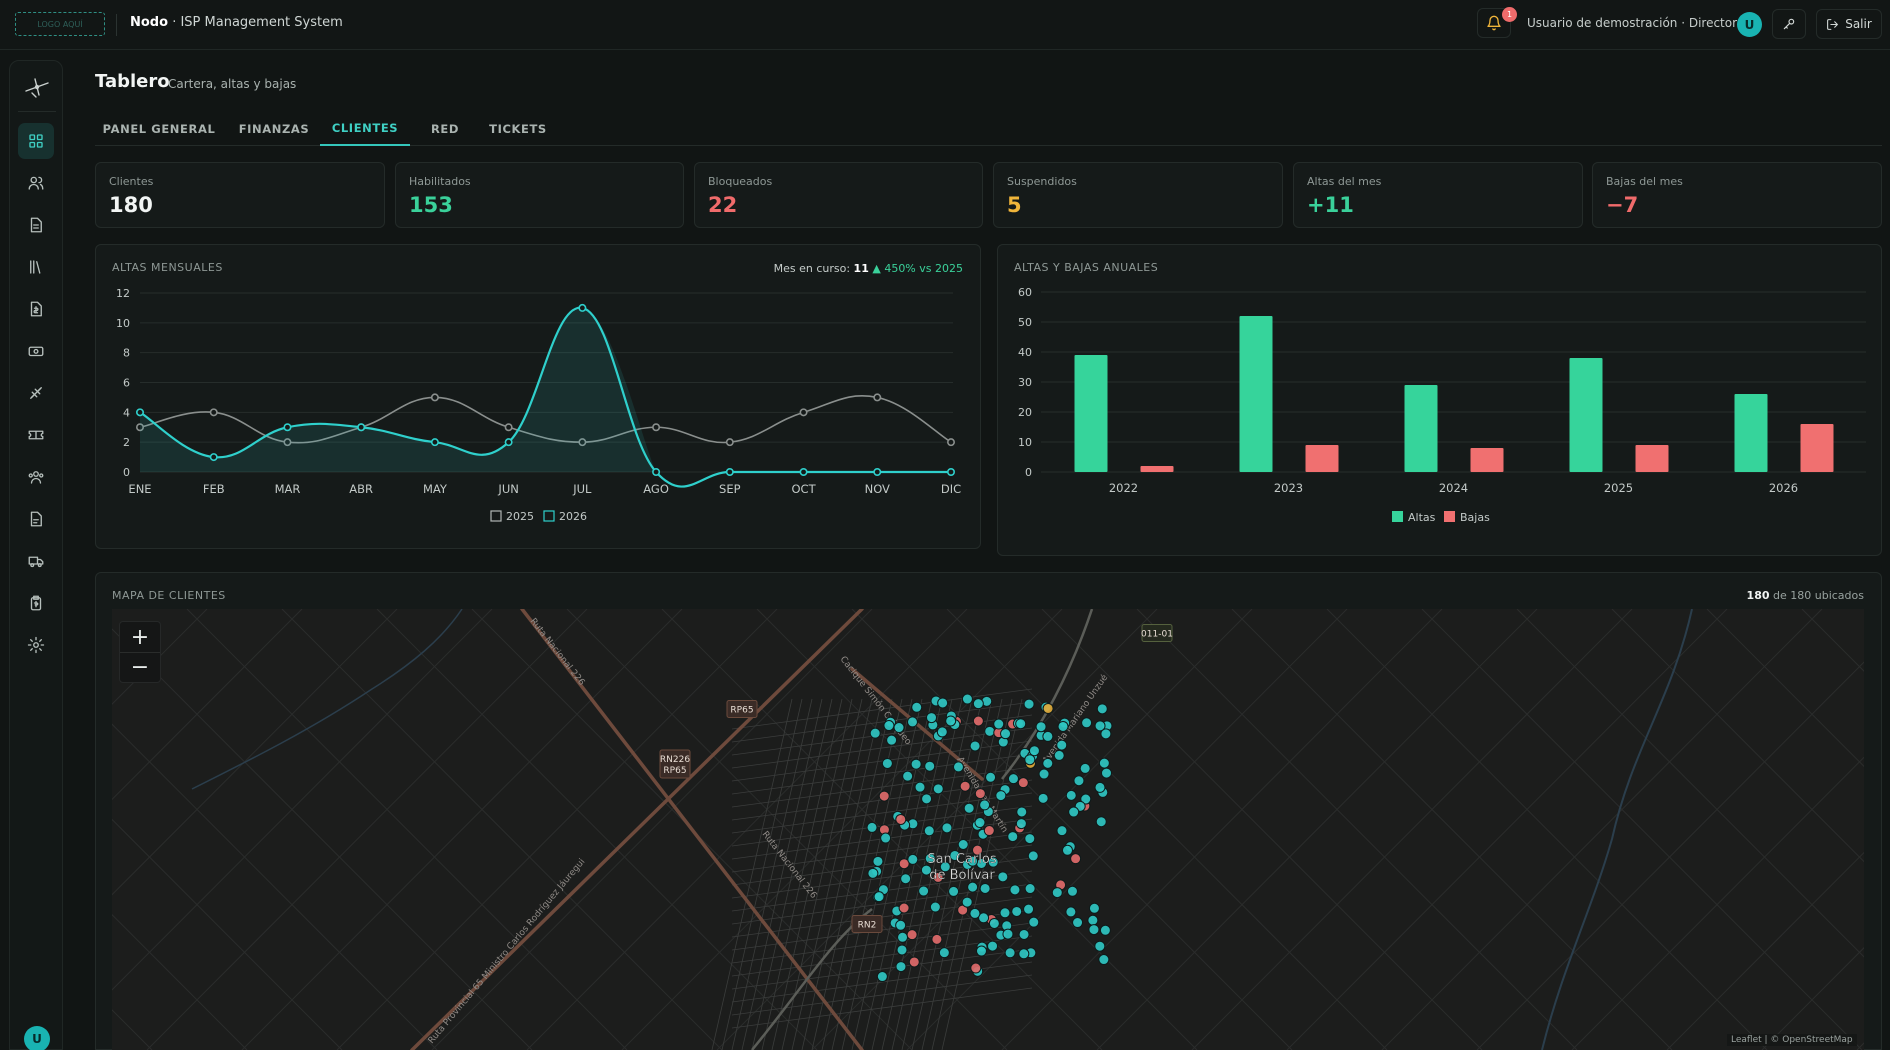 The height and width of the screenshot is (1050, 1890). I want to click on tab-red: RED, so click(445, 129).